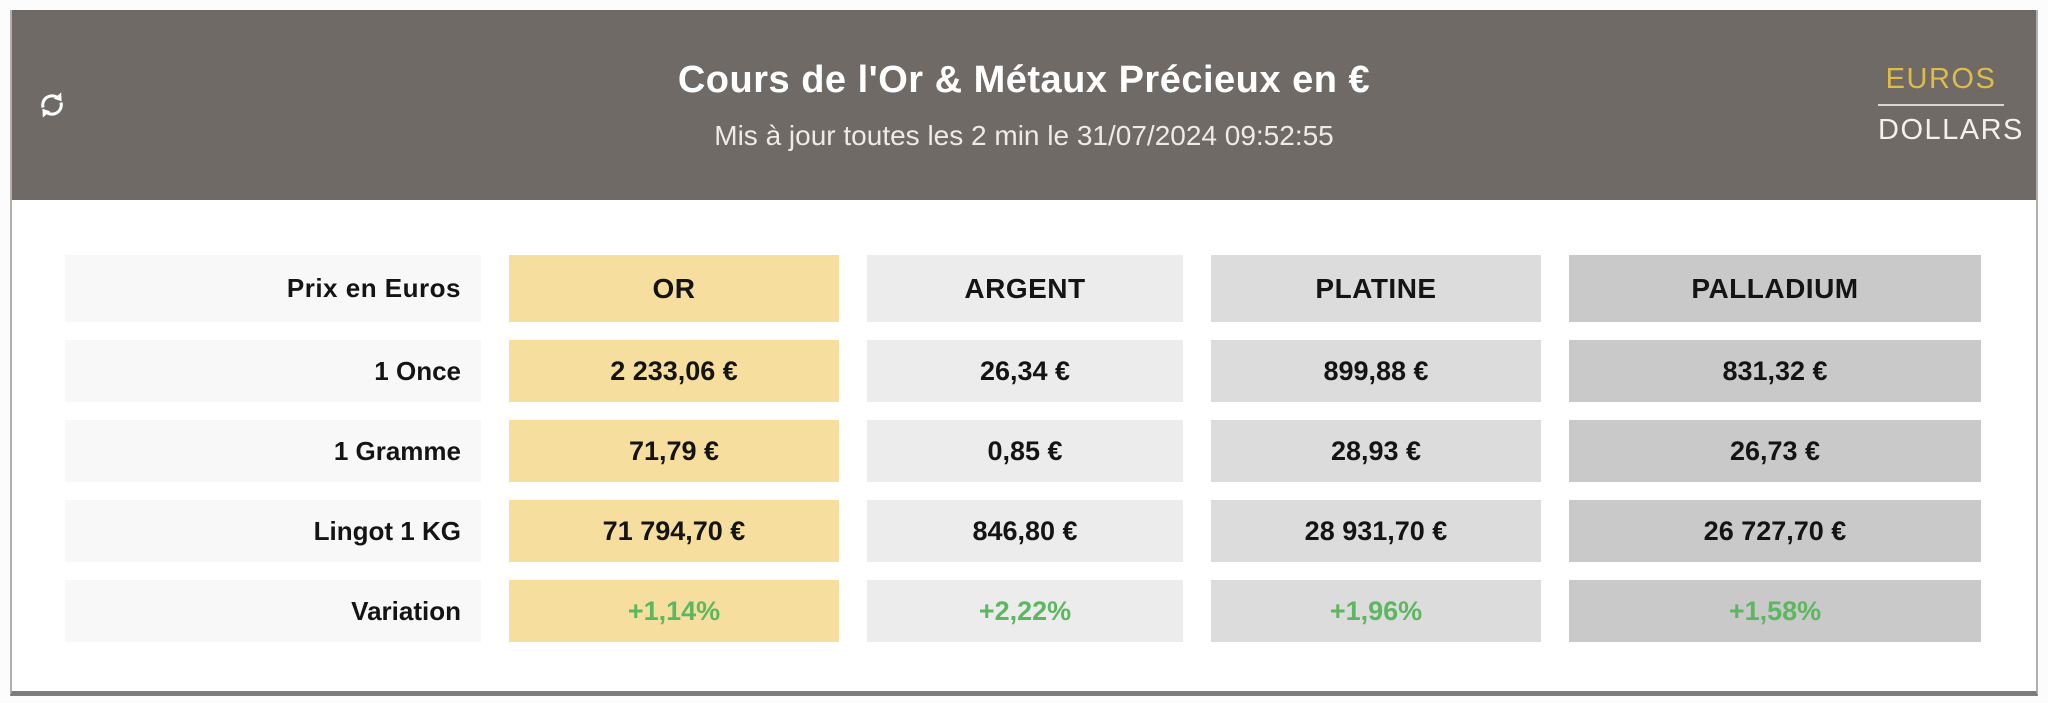 This screenshot has width=2048, height=703. I want to click on currency-divider, so click(1941, 105).